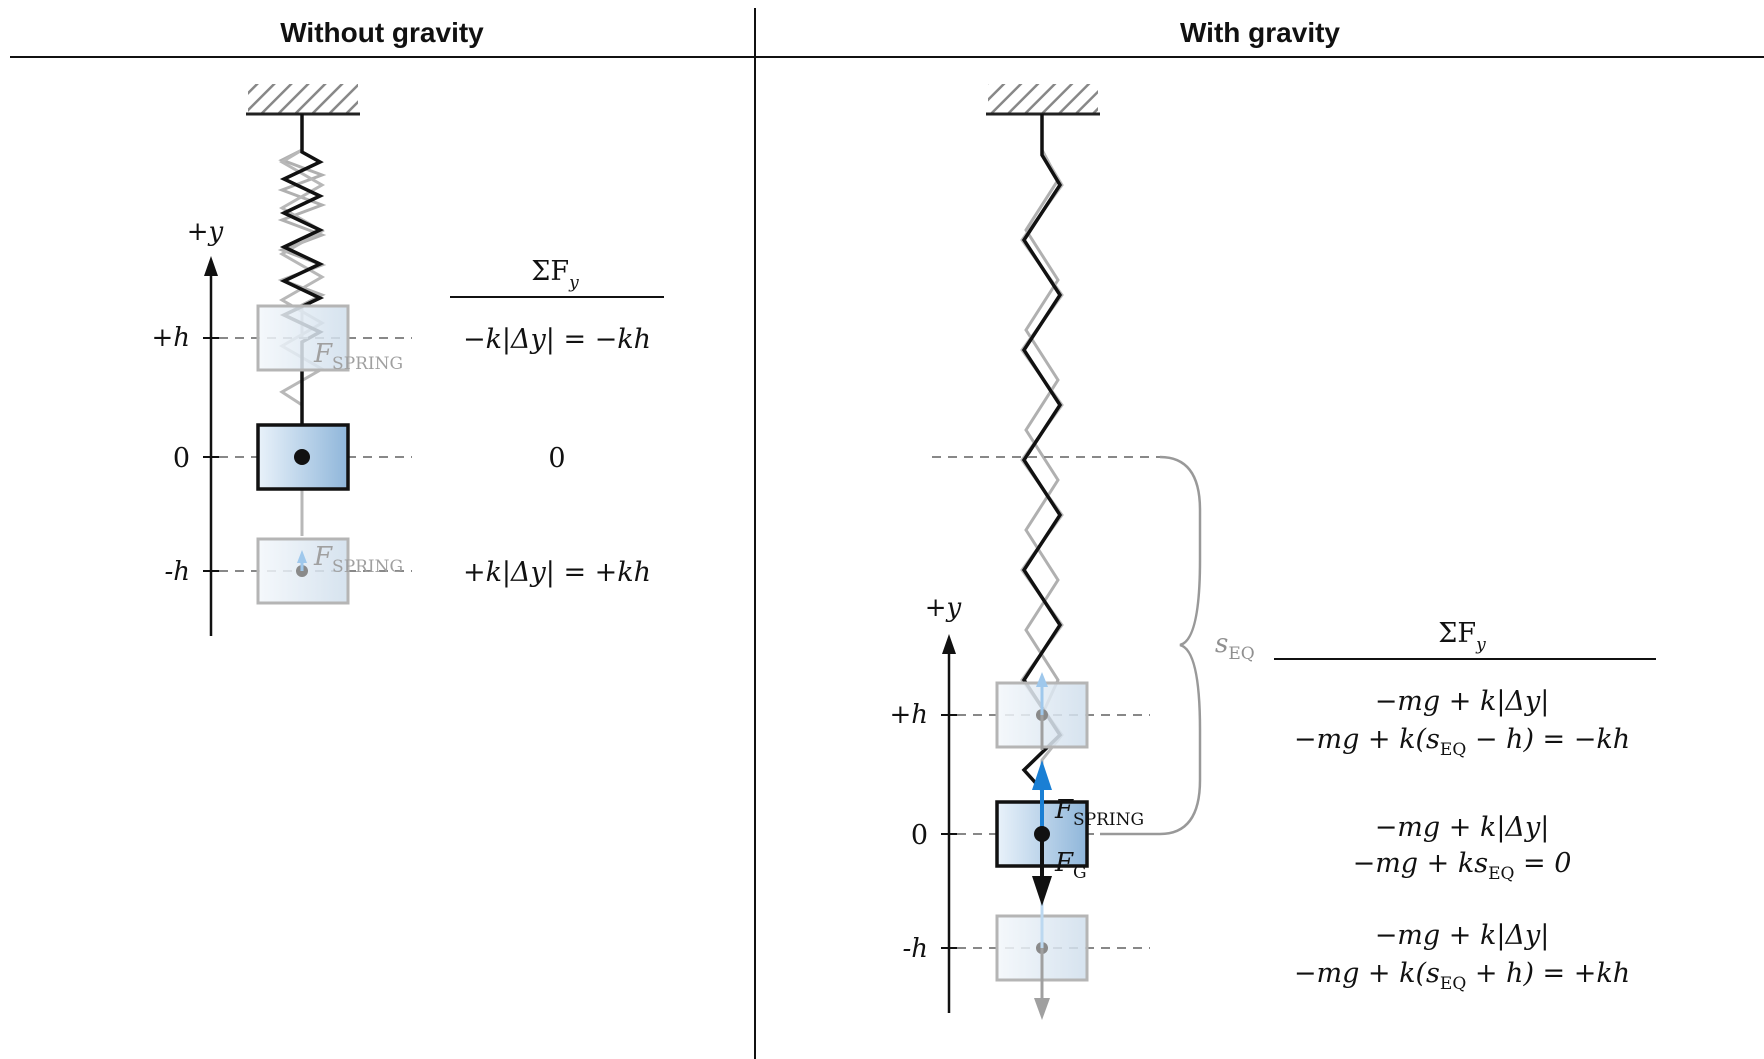 The image size is (1764, 1059). What do you see at coordinates (1462, 701) in the screenshot?
I see `sum-row1-line1-right: −mg + k|Δy|` at bounding box center [1462, 701].